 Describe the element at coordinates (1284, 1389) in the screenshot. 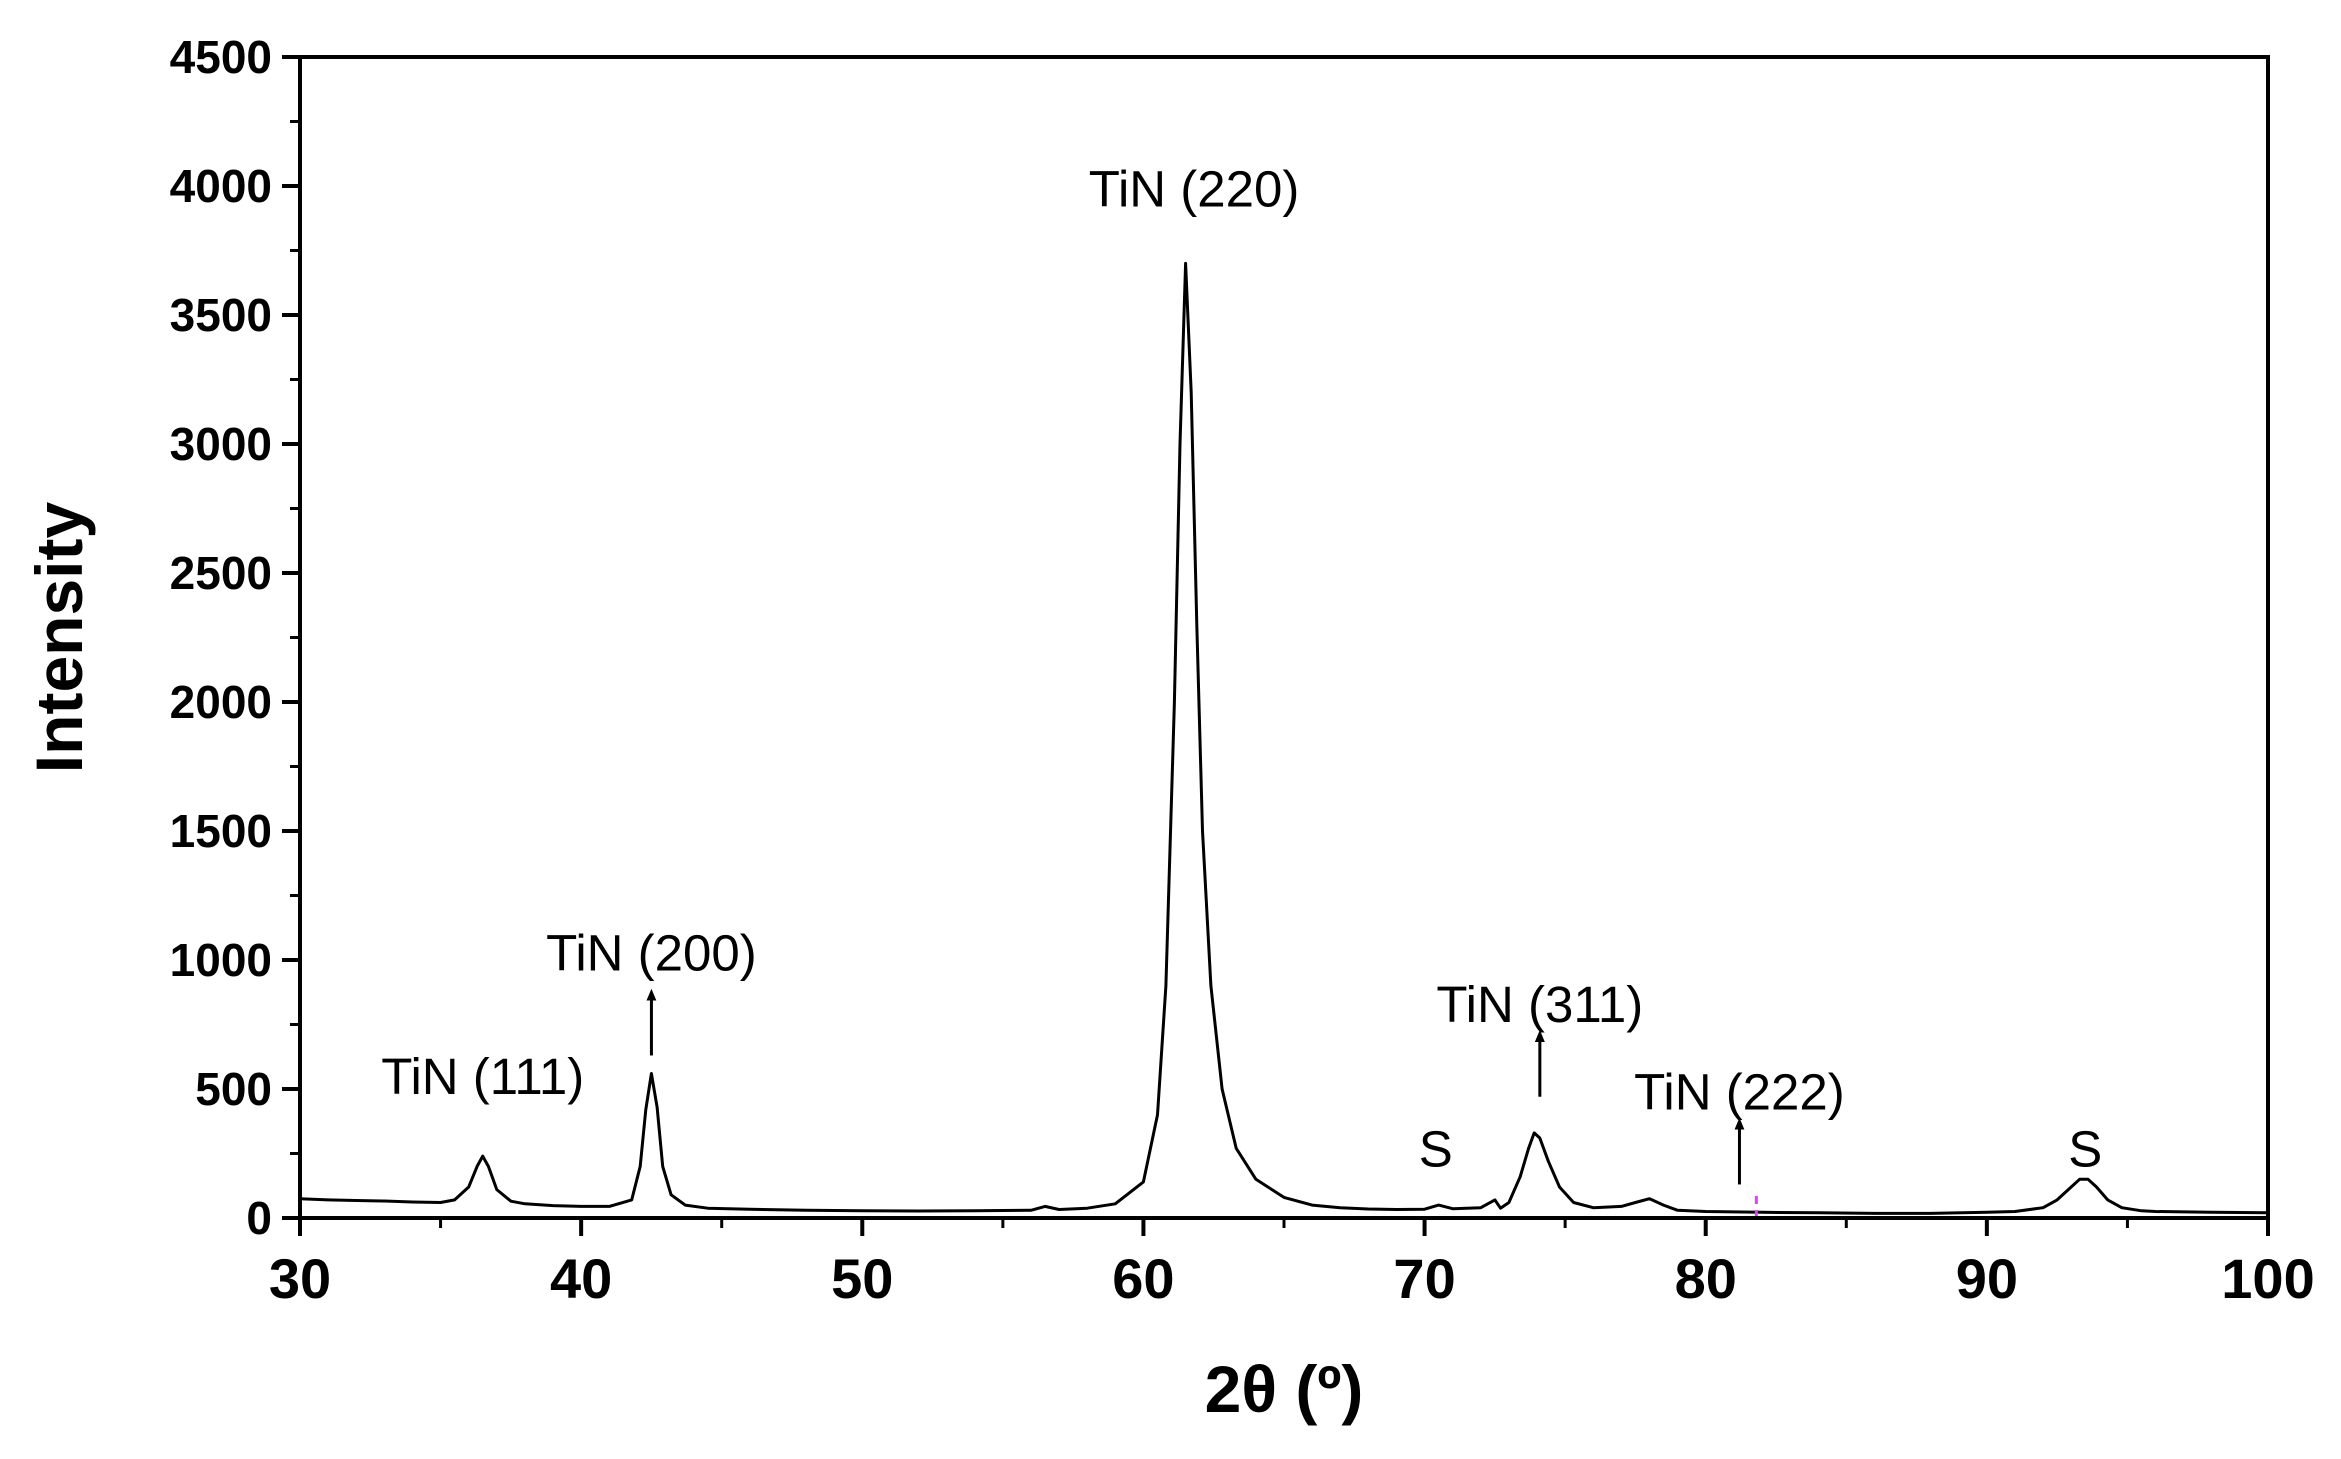

I see `x-axis-label: 2θ (º)` at that location.